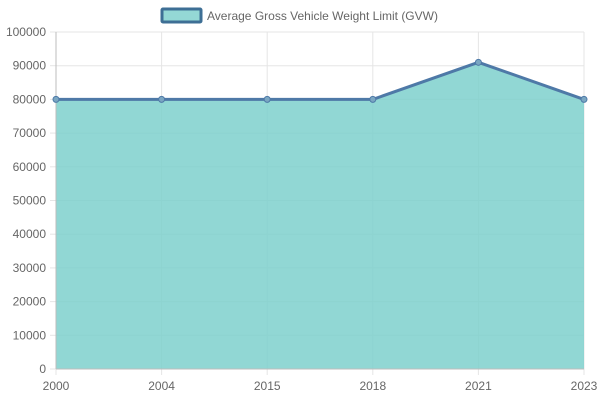  What do you see at coordinates (56, 386) in the screenshot?
I see `x-tick-label: 2000` at bounding box center [56, 386].